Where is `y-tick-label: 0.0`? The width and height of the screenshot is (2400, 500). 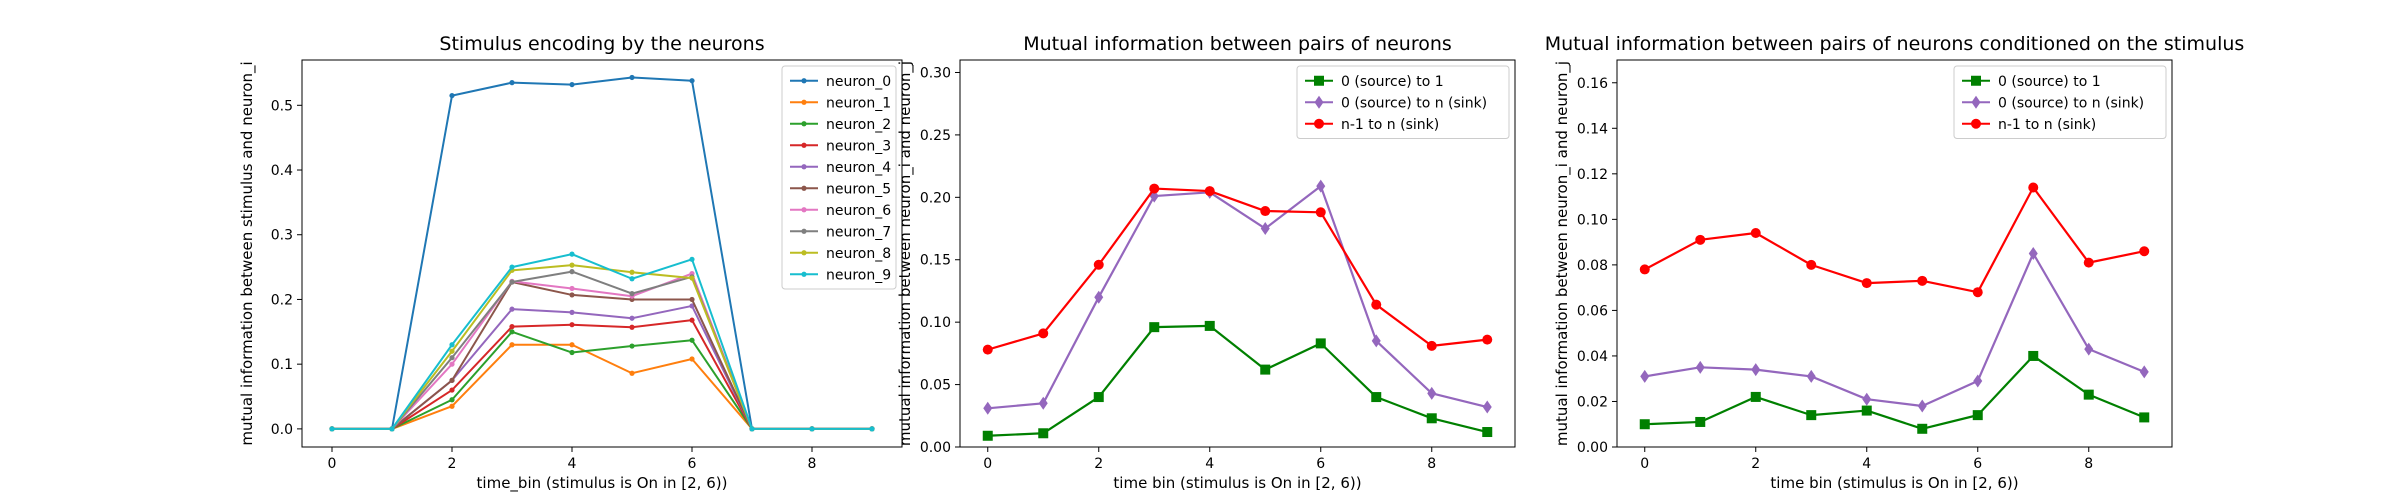 y-tick-label: 0.0 is located at coordinates (282, 430).